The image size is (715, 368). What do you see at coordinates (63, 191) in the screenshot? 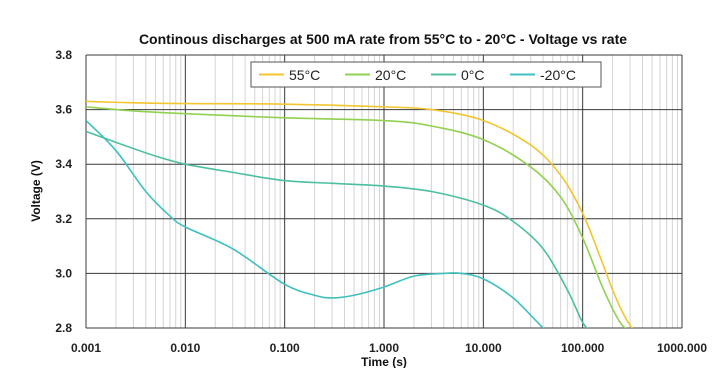
I see `y-axis-tick-labels: 2.8 3.0 3.2 3.4 3.6 3.8` at bounding box center [63, 191].